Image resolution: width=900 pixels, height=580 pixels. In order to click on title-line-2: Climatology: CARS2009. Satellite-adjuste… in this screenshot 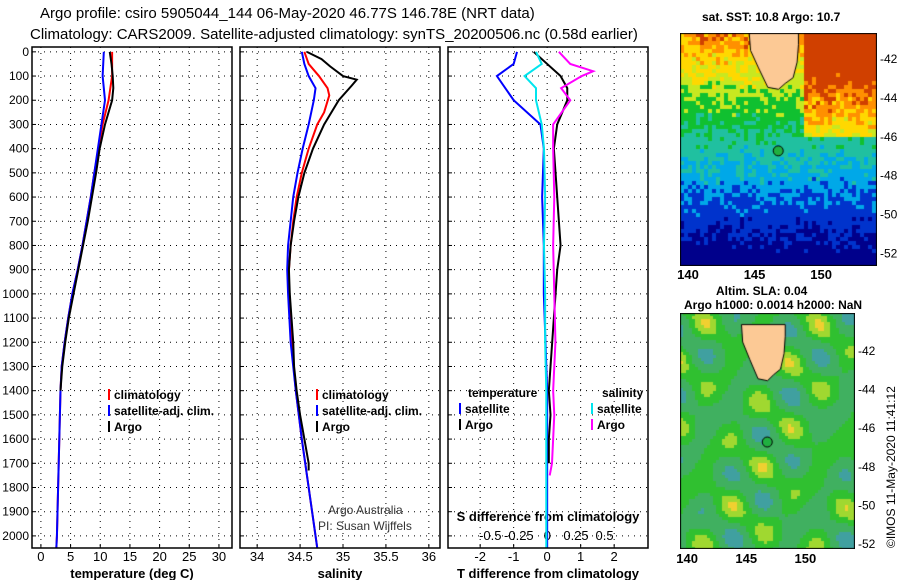, I will do `click(334, 34)`.